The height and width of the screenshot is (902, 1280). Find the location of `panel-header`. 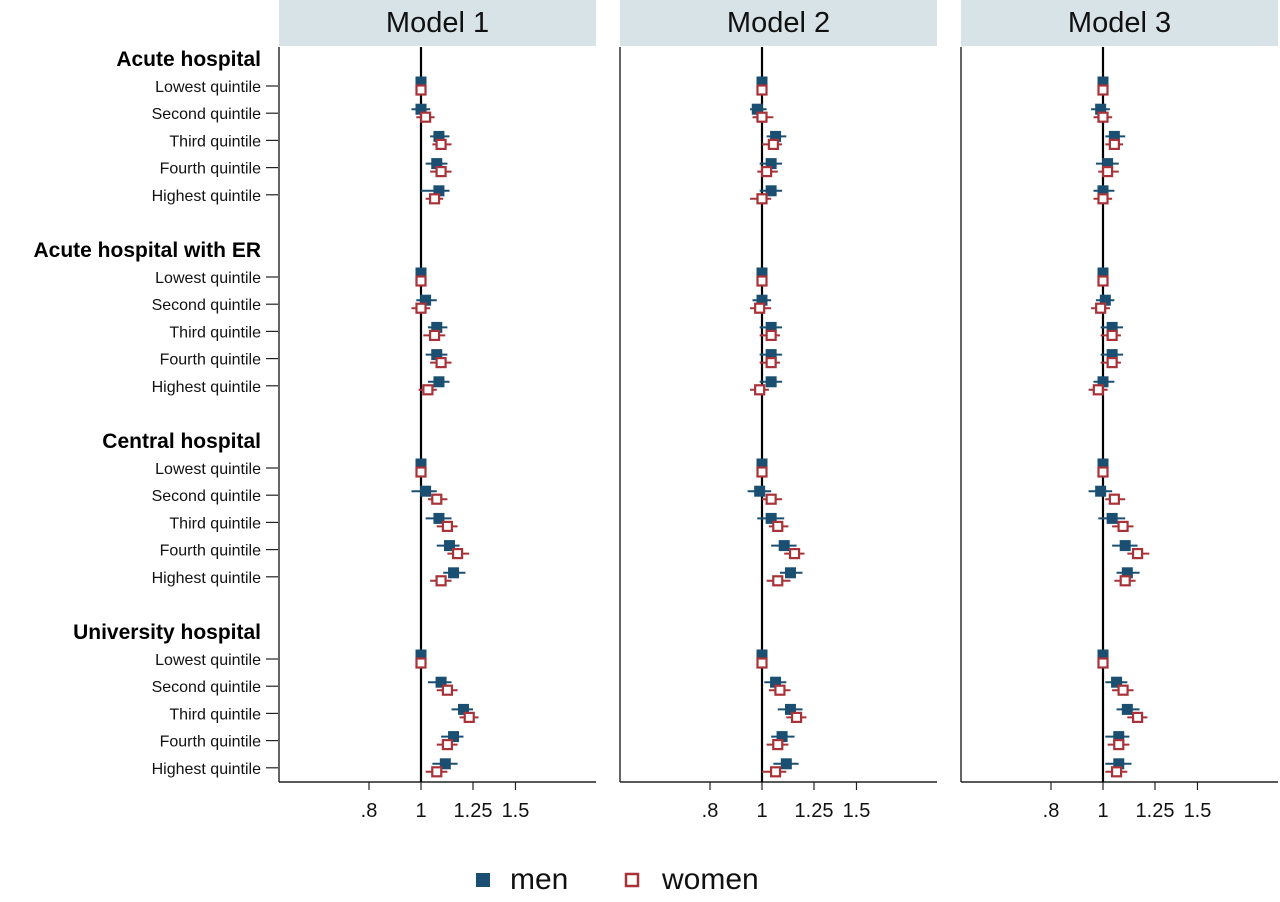

panel-header is located at coordinates (778, 23).